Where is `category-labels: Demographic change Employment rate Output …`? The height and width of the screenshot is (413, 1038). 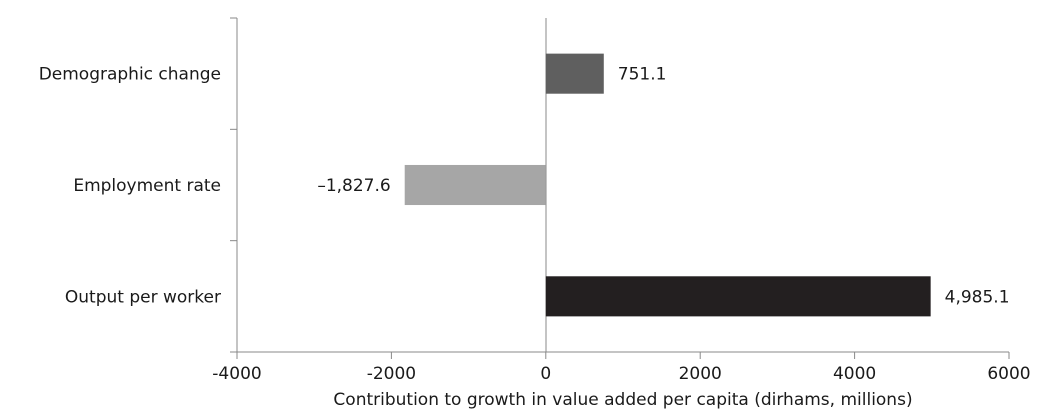 category-labels: Demographic change Employment rate Output … is located at coordinates (130, 186).